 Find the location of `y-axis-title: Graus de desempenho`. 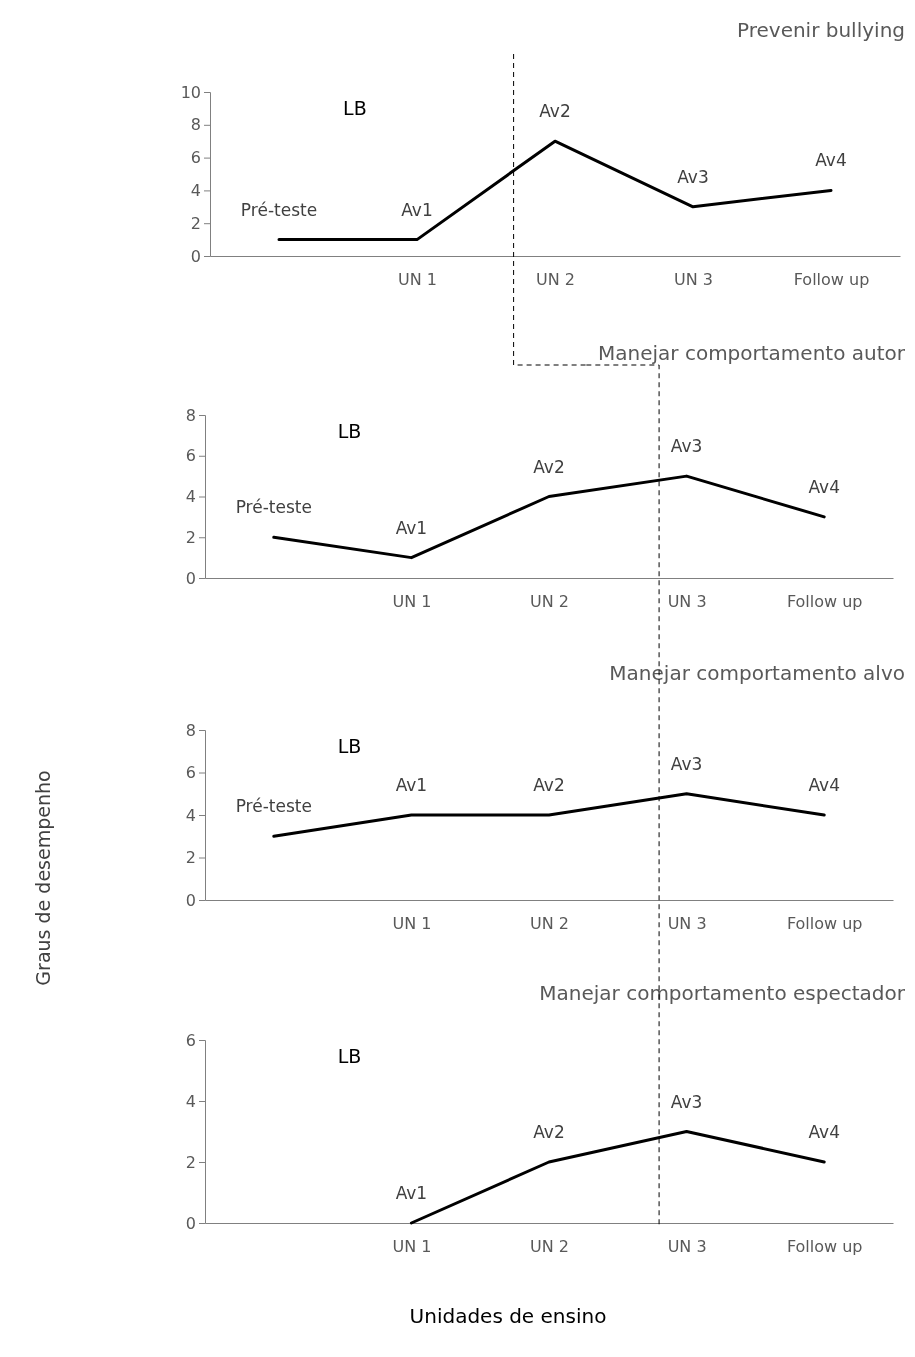

y-axis-title: Graus de desempenho is located at coordinates (43, 878).